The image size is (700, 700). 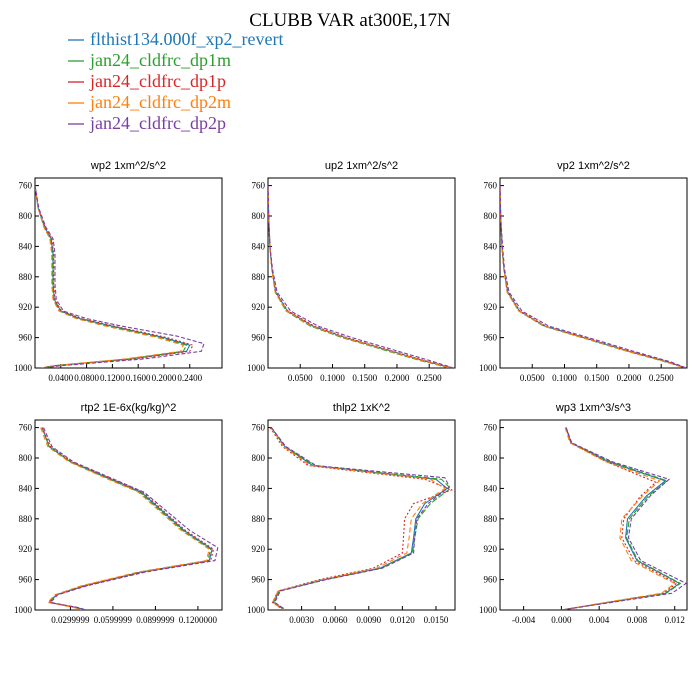 What do you see at coordinates (561, 620) in the screenshot?
I see `x-tick-label: 0.000` at bounding box center [561, 620].